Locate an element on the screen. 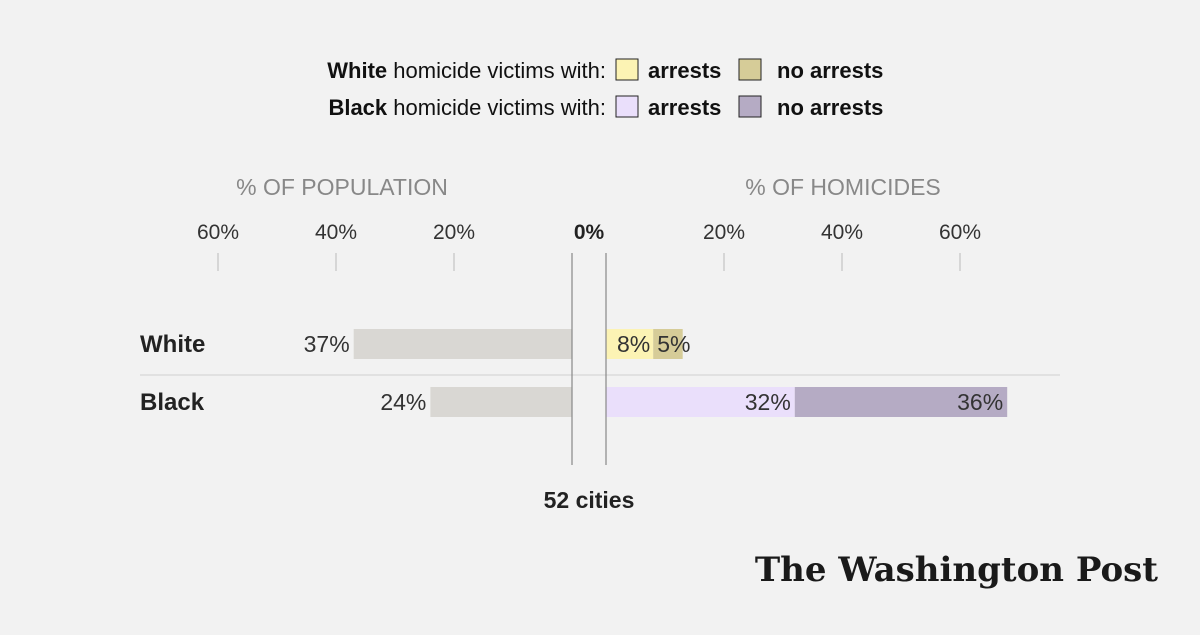 The height and width of the screenshot is (635, 1200). population-bar-black is located at coordinates (501, 402).